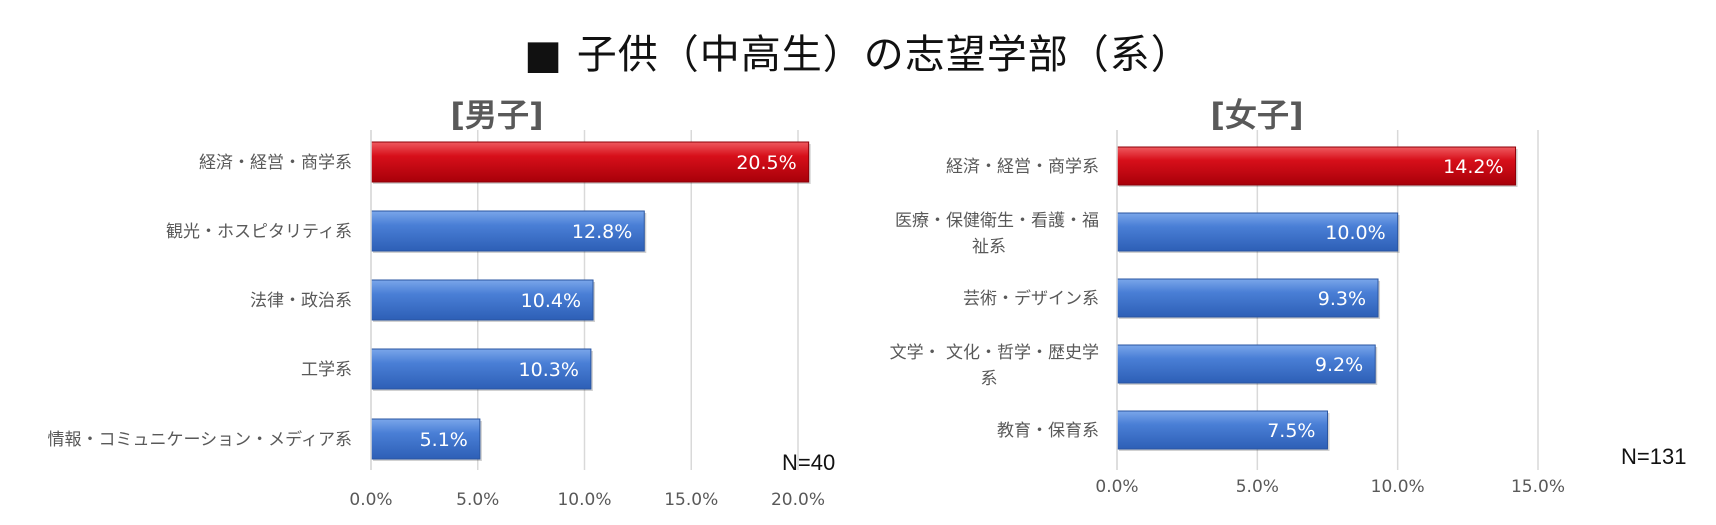 Image resolution: width=1716 pixels, height=525 pixels. What do you see at coordinates (798, 500) in the screenshot?
I see `x-tick-label: 20.0%` at bounding box center [798, 500].